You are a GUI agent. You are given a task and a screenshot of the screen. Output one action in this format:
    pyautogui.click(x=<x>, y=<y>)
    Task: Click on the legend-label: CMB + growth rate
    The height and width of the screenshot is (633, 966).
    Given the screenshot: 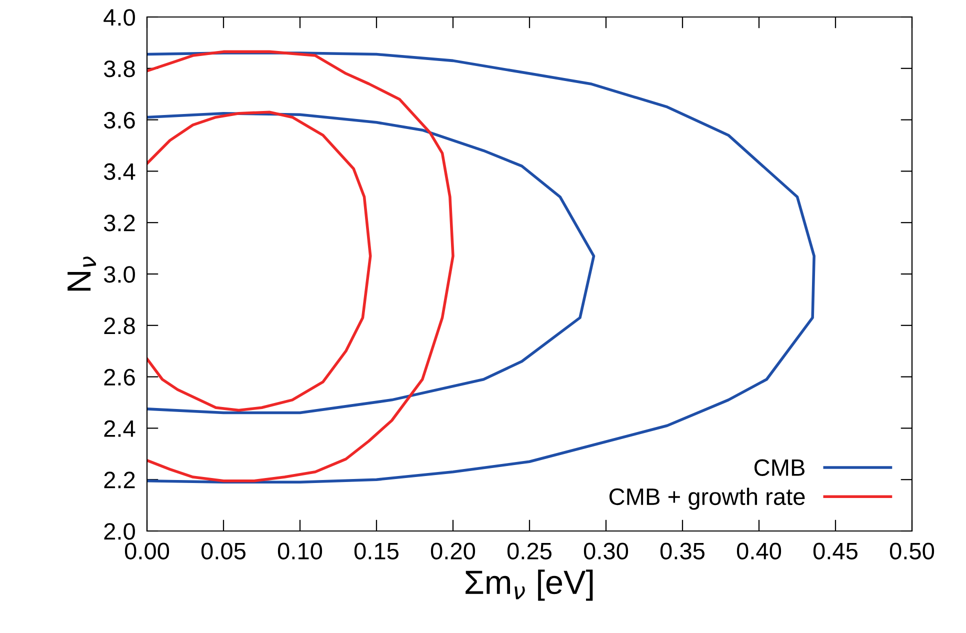 What is the action you would take?
    pyautogui.click(x=707, y=499)
    